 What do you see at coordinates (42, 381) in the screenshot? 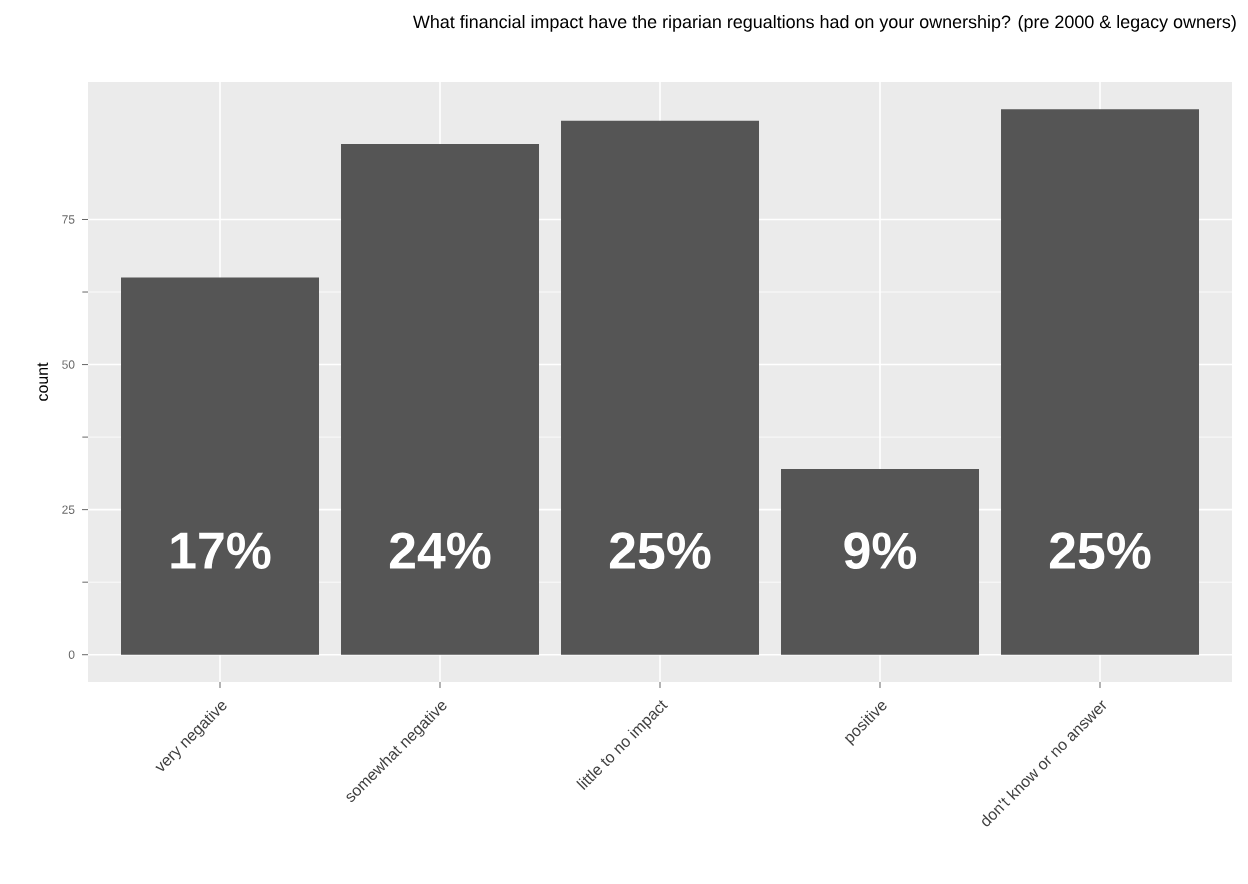
I see `y-axis-title: count` at bounding box center [42, 381].